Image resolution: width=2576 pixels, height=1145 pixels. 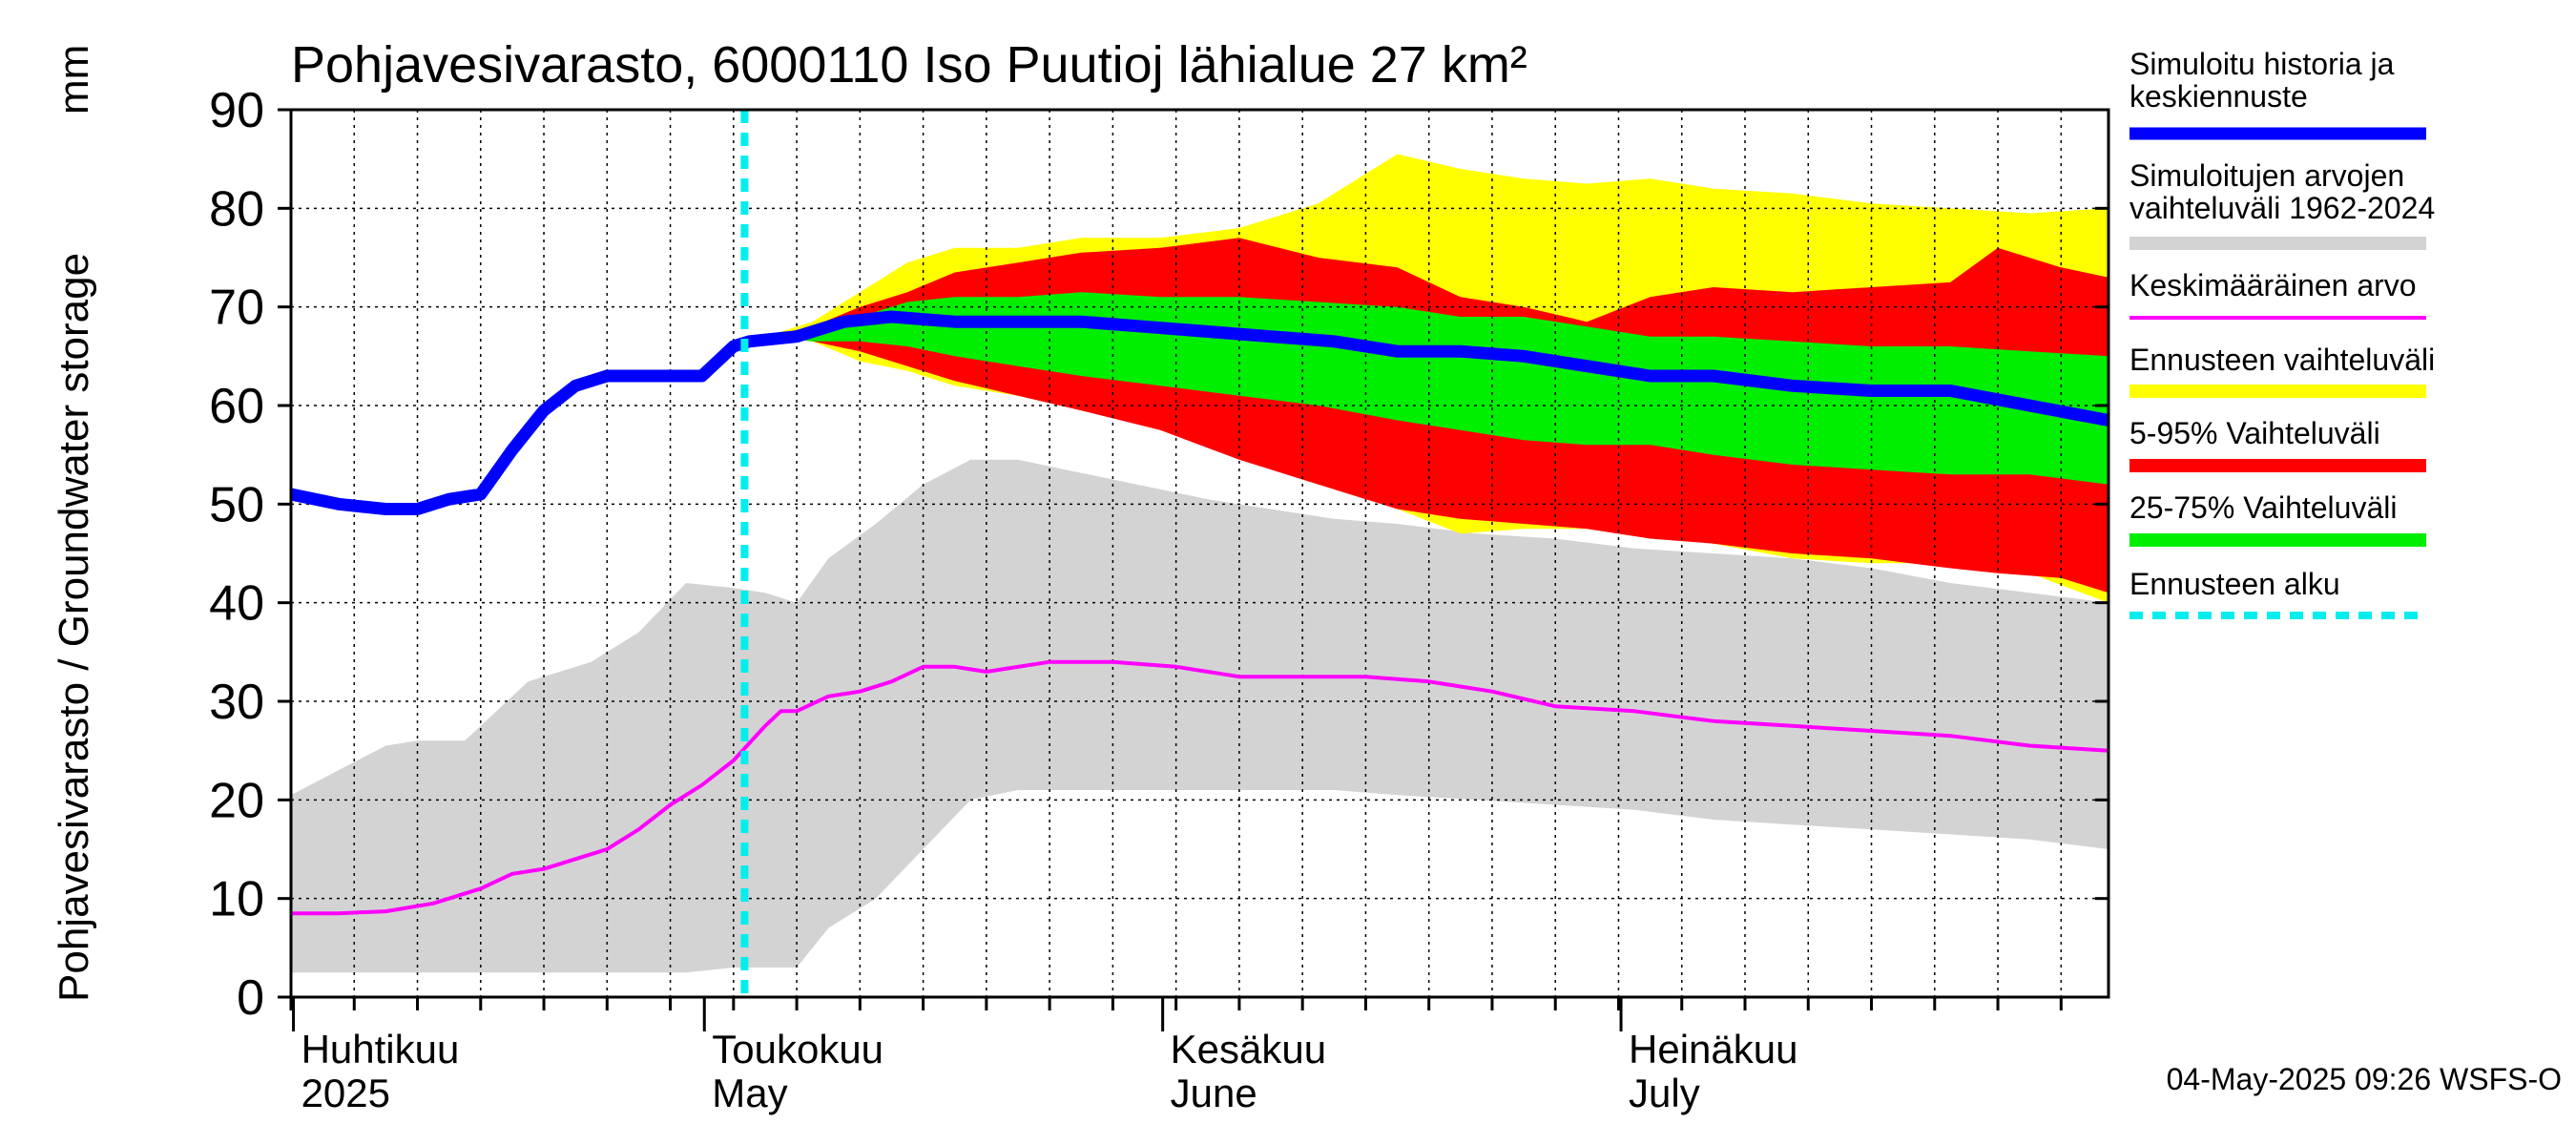 What do you see at coordinates (1214, 1093) in the screenshot?
I see `month-label-en: June` at bounding box center [1214, 1093].